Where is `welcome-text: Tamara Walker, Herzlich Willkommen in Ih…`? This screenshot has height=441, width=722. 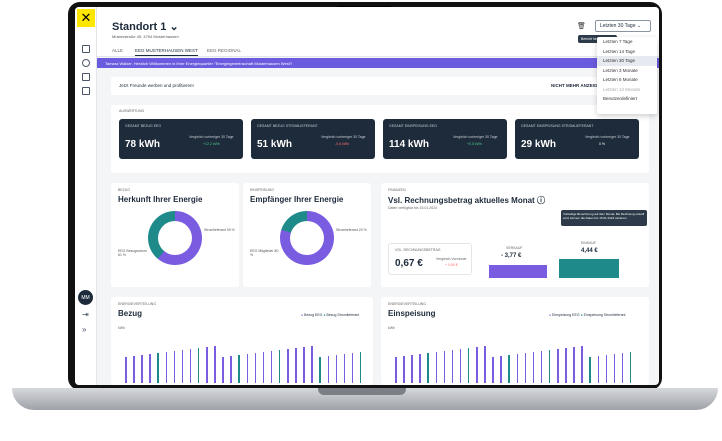 welcome-text: Tamara Walker, Herzlich Willkommen in Ih… is located at coordinates (199, 63).